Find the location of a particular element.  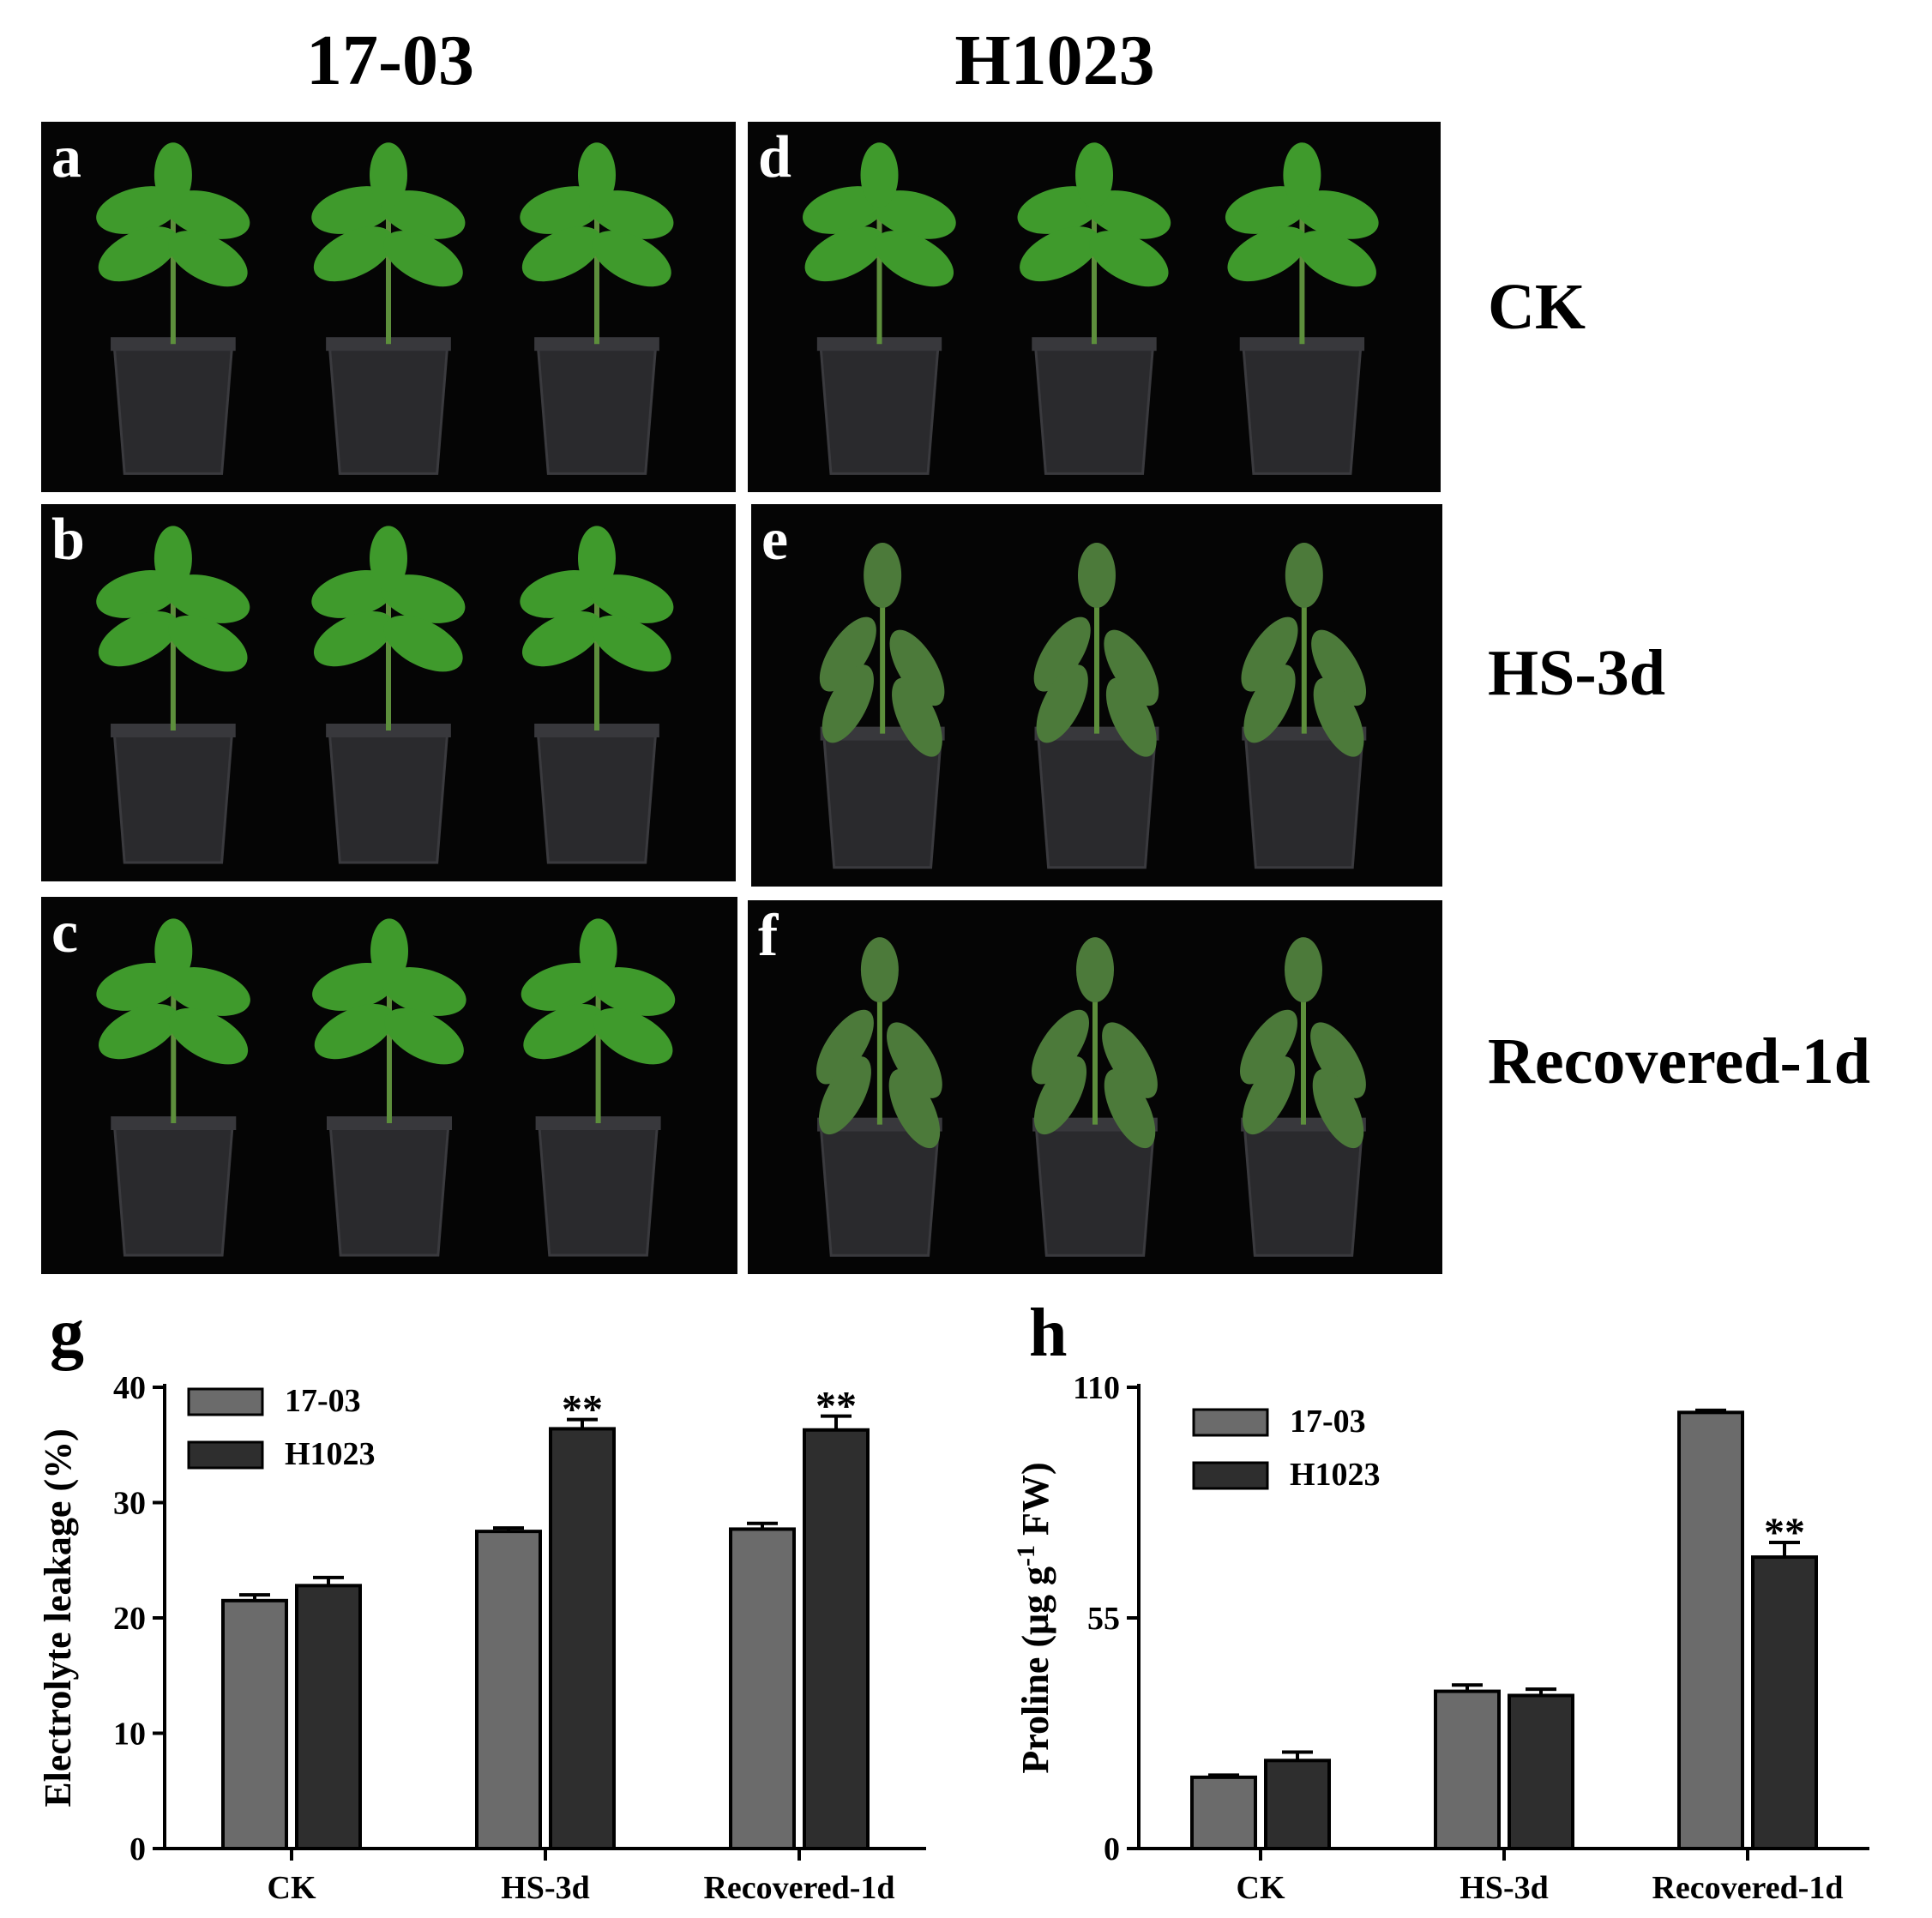

panel-label-f: f is located at coordinates (768, 936).